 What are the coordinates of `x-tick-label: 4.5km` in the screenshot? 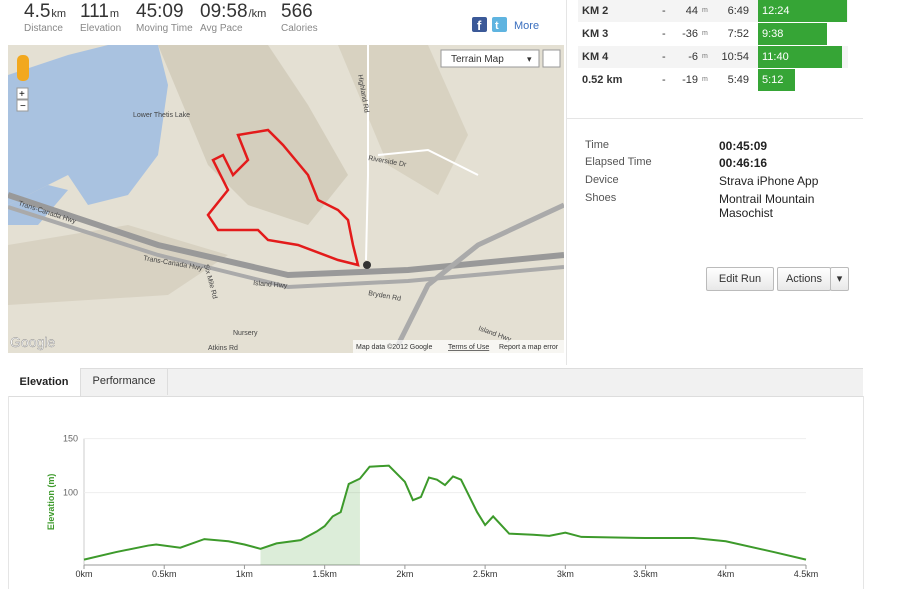 It's located at (806, 574).